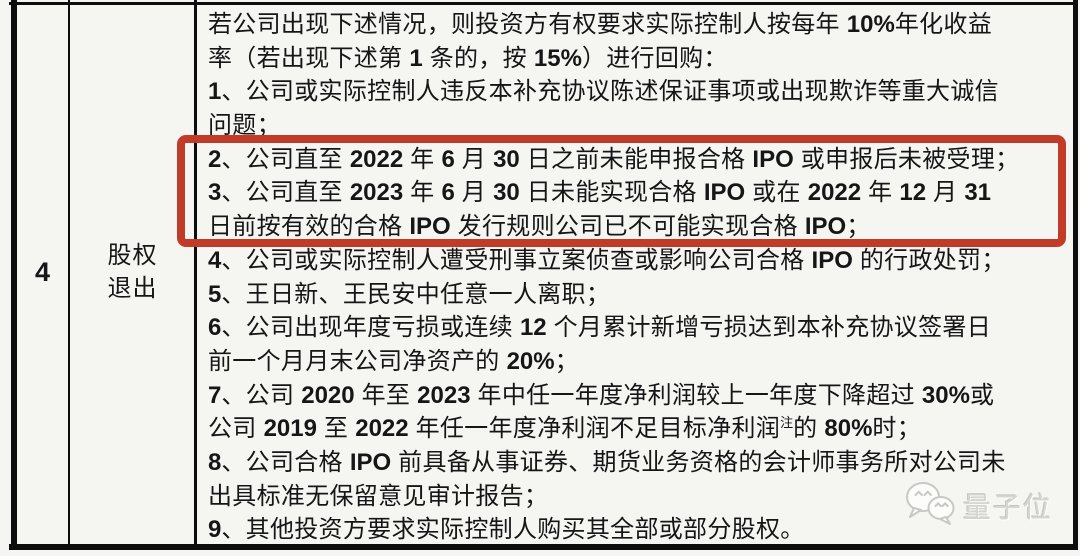 Image resolution: width=1080 pixels, height=556 pixels. What do you see at coordinates (1008, 507) in the screenshot?
I see `watermark-label: 量子位` at bounding box center [1008, 507].